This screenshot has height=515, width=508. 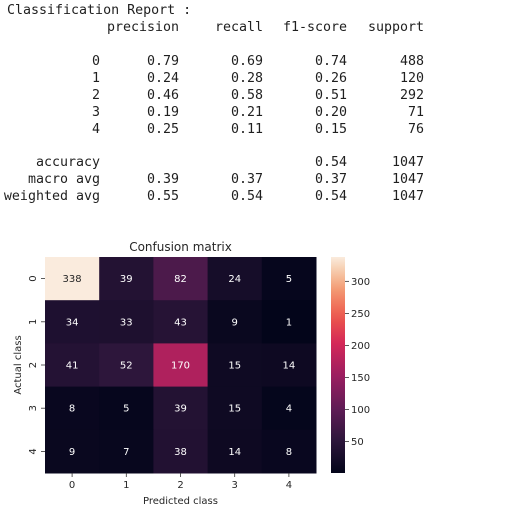 I want to click on cell-value-label: 170, so click(x=180, y=366).